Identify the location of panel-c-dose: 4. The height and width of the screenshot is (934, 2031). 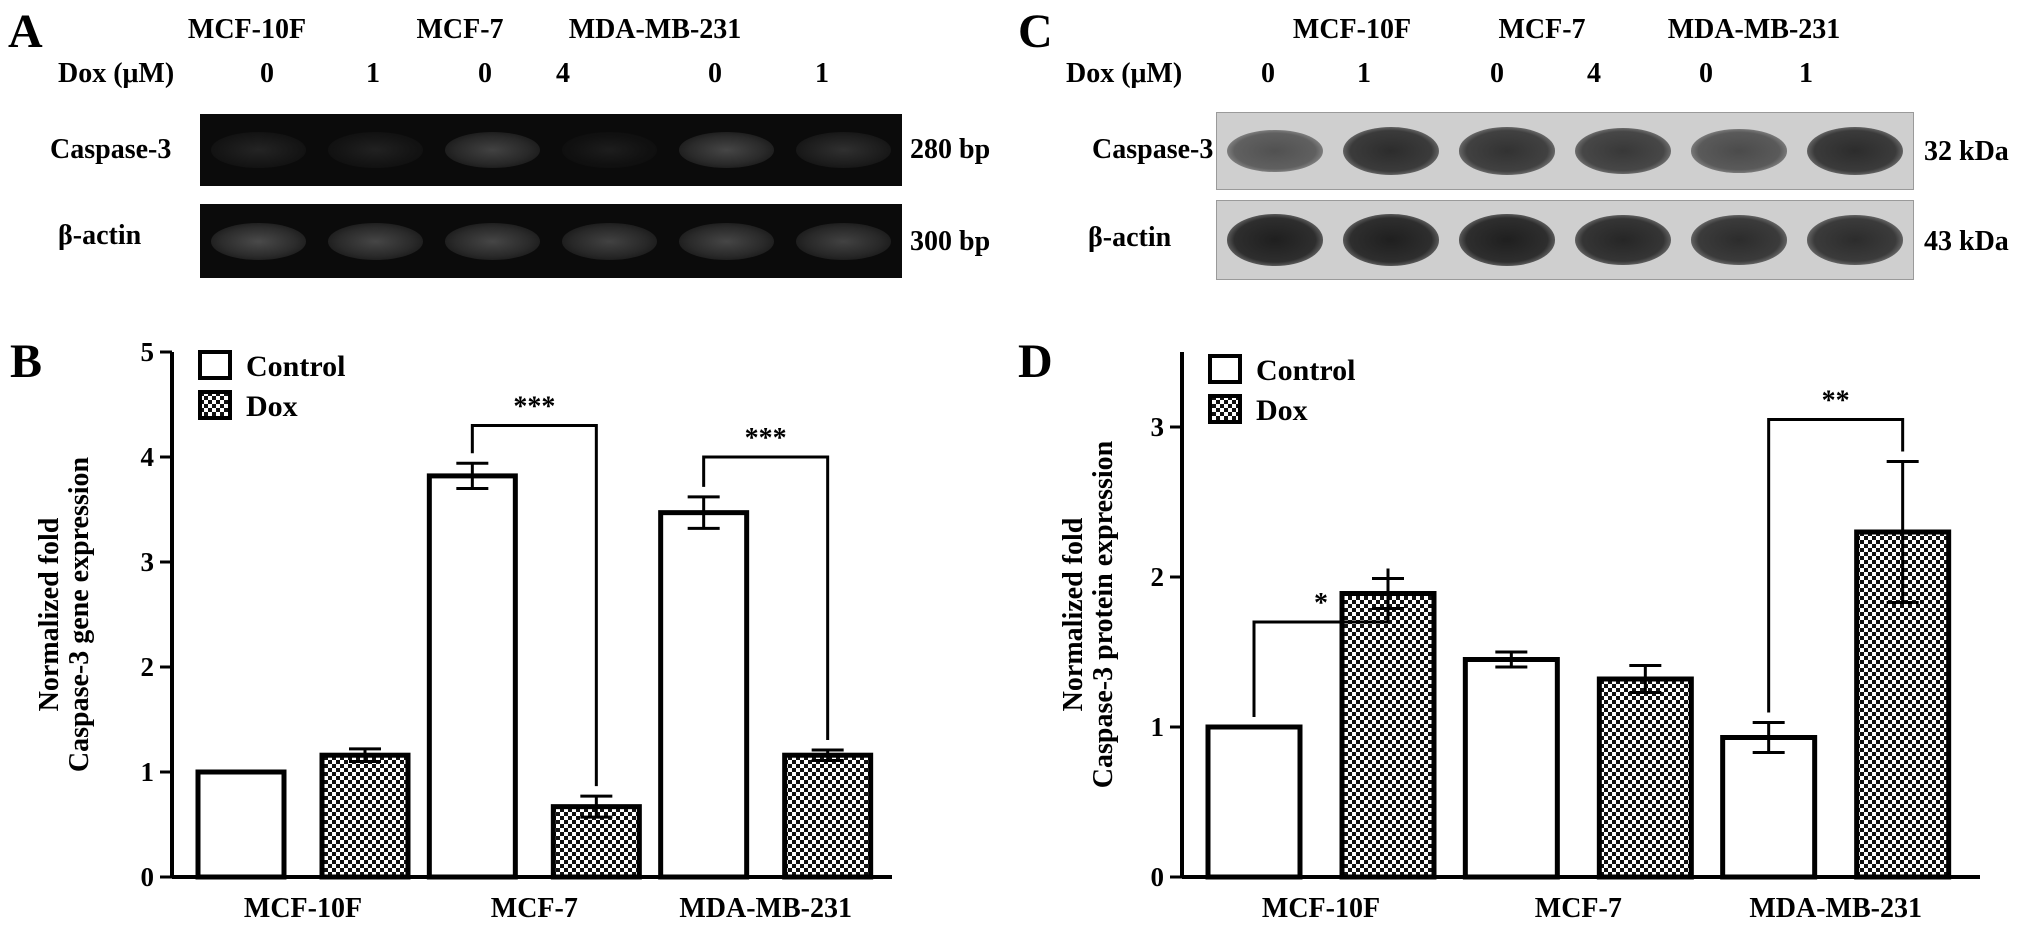
(1594, 73).